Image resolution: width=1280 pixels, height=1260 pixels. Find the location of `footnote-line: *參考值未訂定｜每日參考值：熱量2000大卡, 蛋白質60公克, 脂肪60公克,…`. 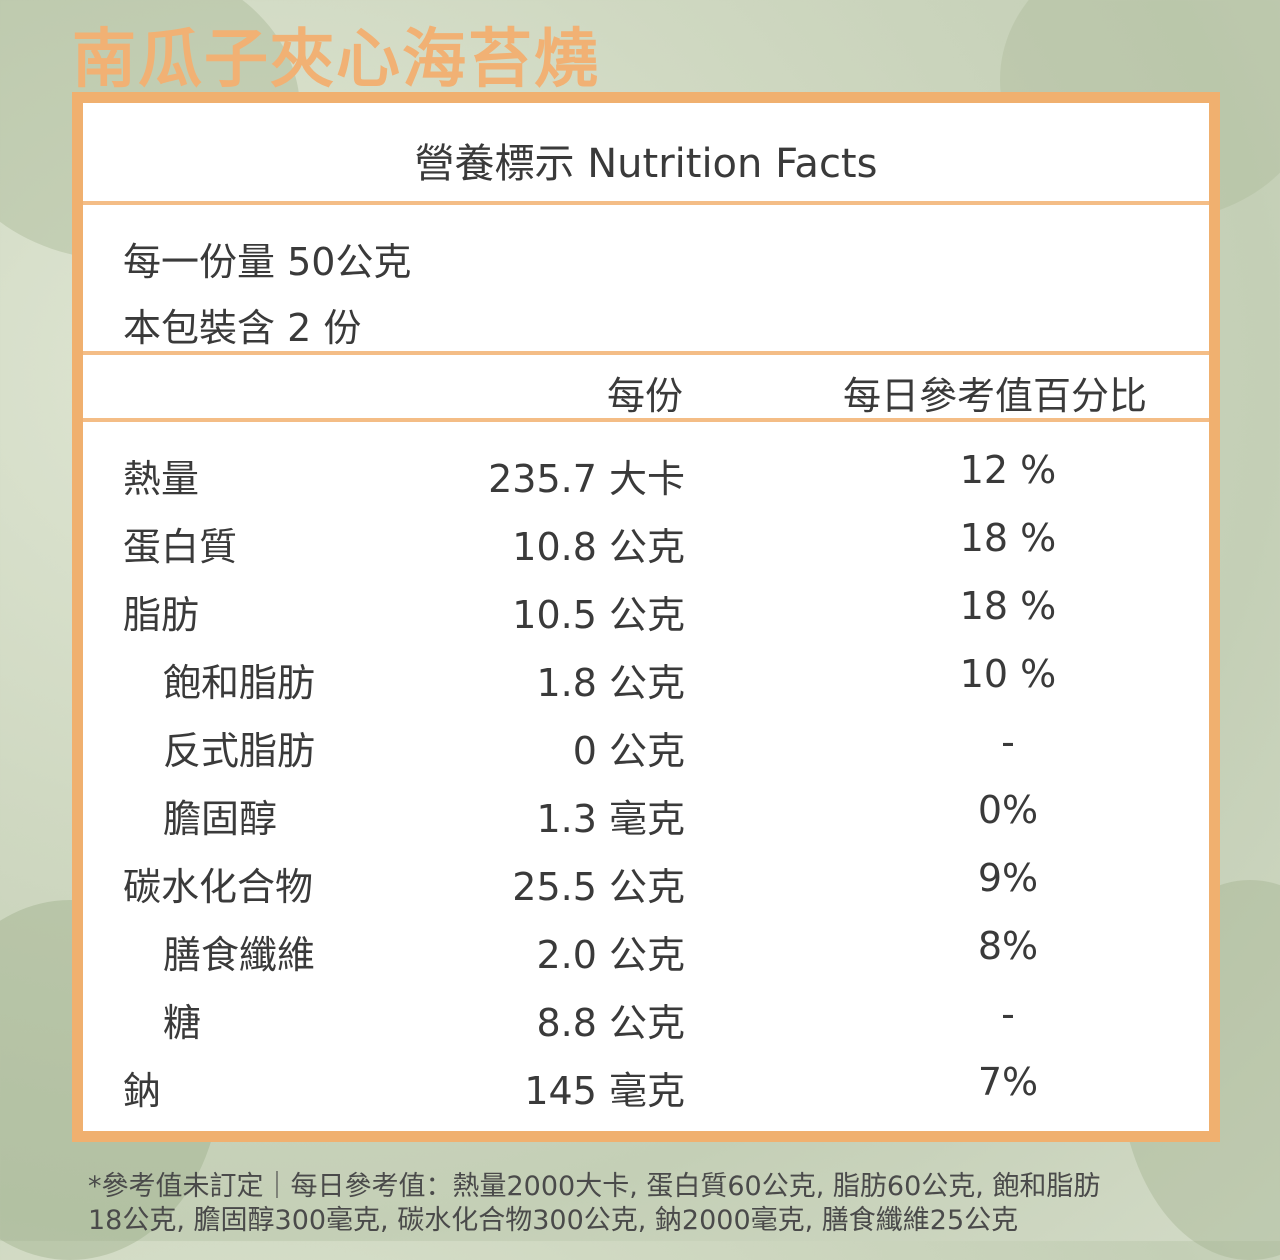

footnote-line: *參考值未訂定｜每日參考值：熱量2000大卡, 蛋白質60公克, 脂肪60公克,… is located at coordinates (594, 1186).